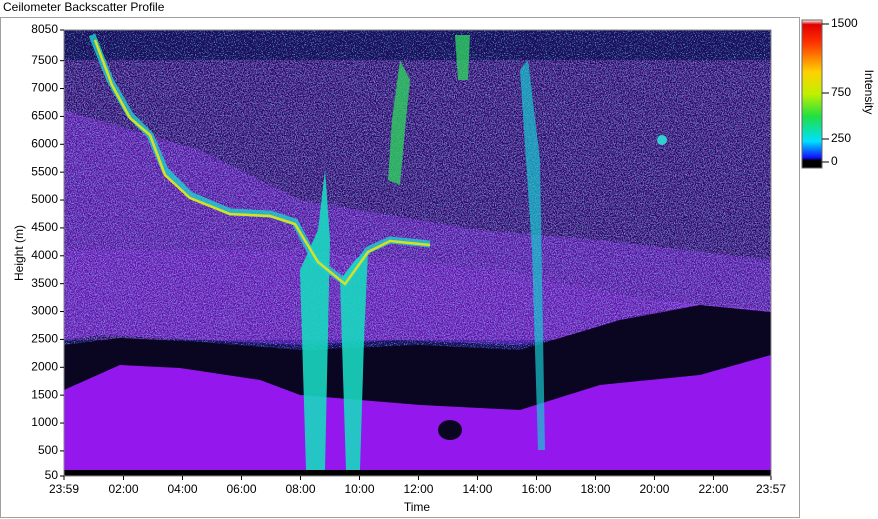 The image size is (878, 519). Describe the element at coordinates (84, 7) in the screenshot. I see `panel-title: Ceilometer Backscatter Profile` at that location.